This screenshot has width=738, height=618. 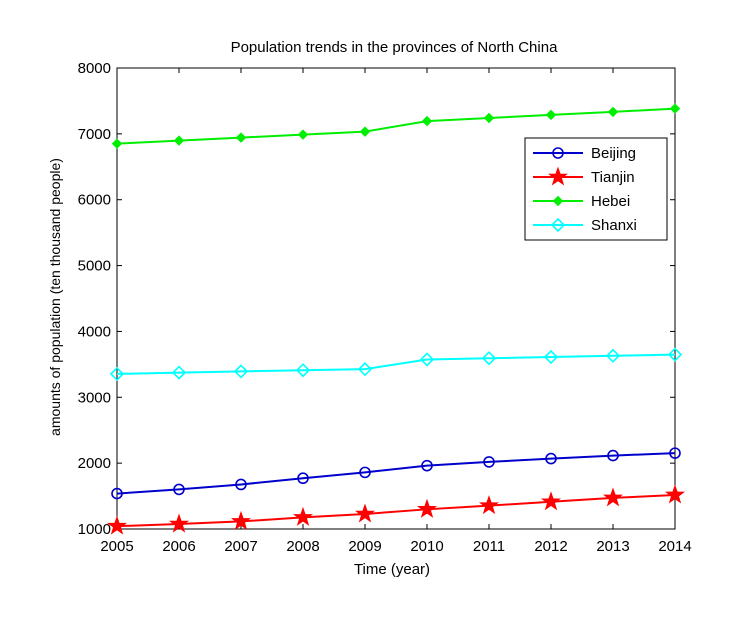 I want to click on legend-marker-tianjin, so click(x=558, y=176).